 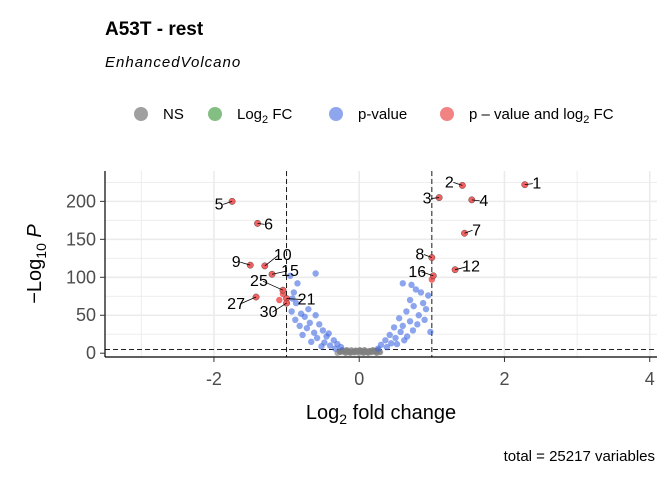 What do you see at coordinates (579, 456) in the screenshot?
I see `chart-caption: total = 25217 variables` at bounding box center [579, 456].